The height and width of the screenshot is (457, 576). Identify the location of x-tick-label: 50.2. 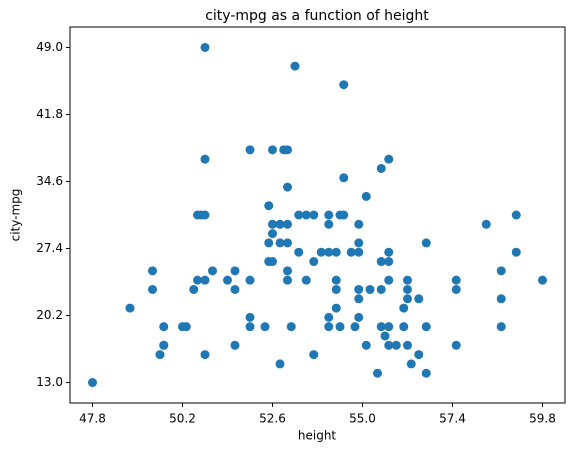
(182, 419).